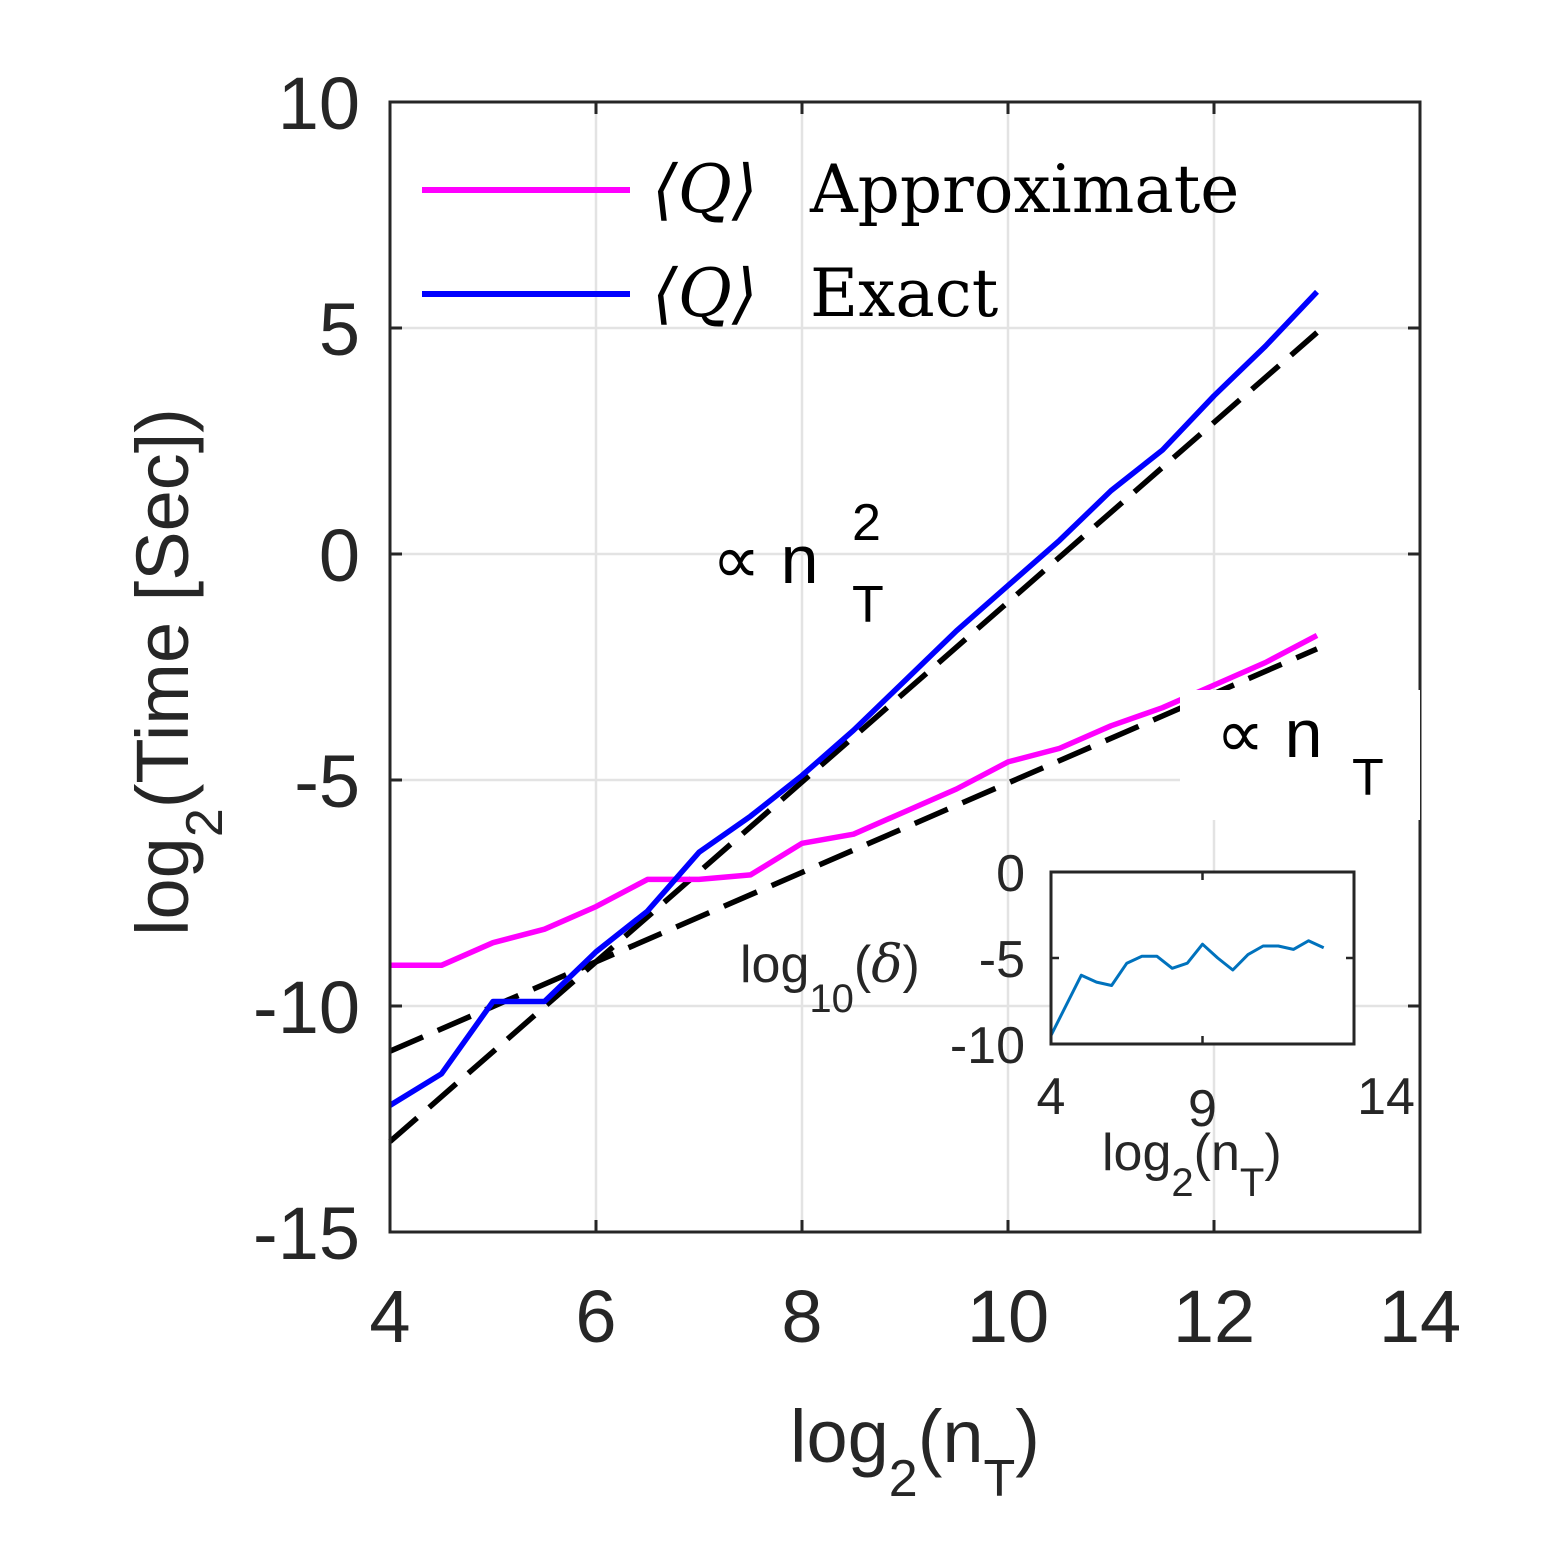 The width and height of the screenshot is (1550, 1550). I want to click on anno-n-sub: T, so click(1368, 778).